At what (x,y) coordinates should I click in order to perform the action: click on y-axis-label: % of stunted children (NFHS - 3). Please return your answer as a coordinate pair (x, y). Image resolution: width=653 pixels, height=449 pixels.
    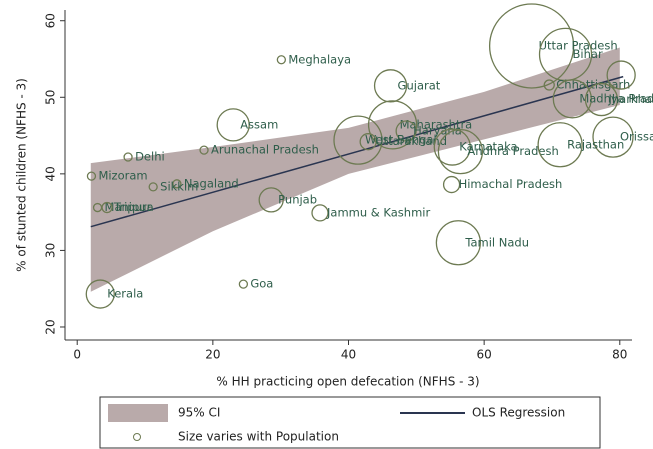
    Looking at the image, I should click on (22, 175).